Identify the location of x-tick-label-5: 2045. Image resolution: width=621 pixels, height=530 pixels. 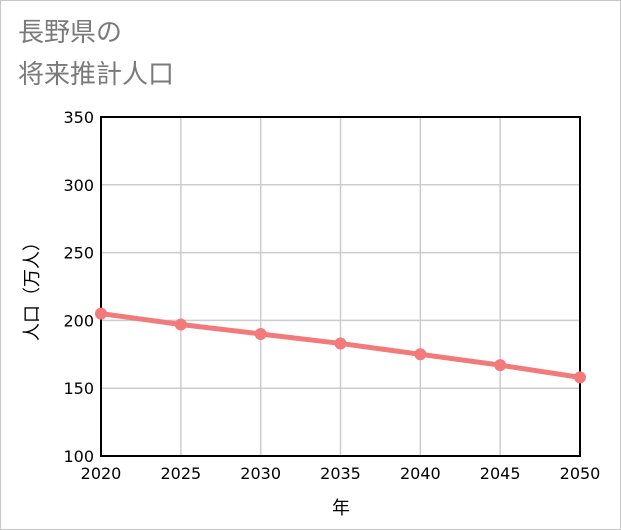
(500, 473).